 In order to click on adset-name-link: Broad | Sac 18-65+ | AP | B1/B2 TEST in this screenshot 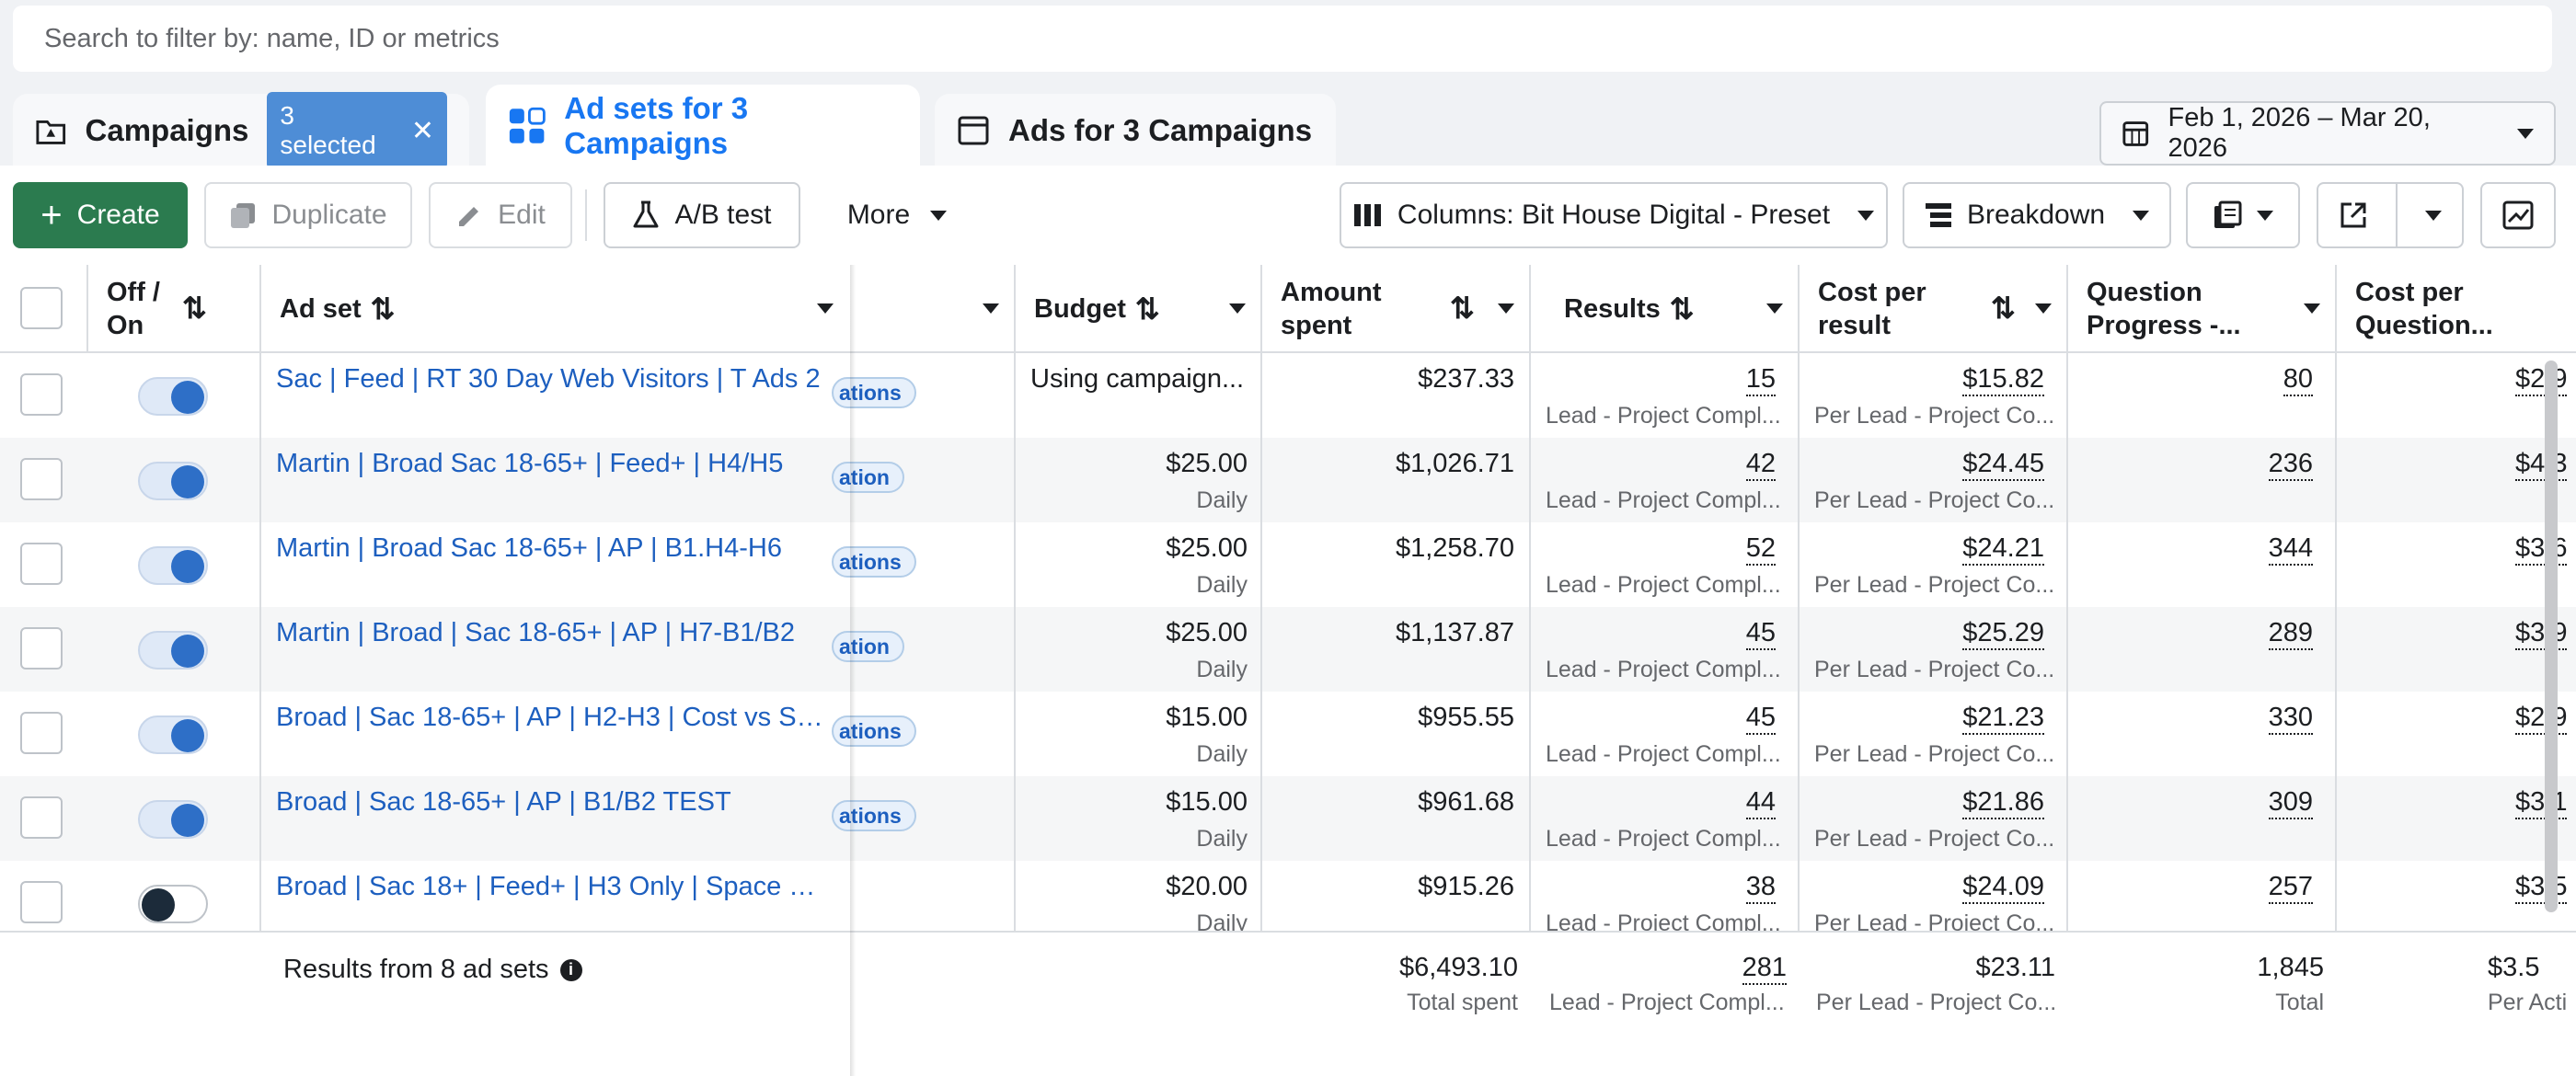, I will do `click(503, 802)`.